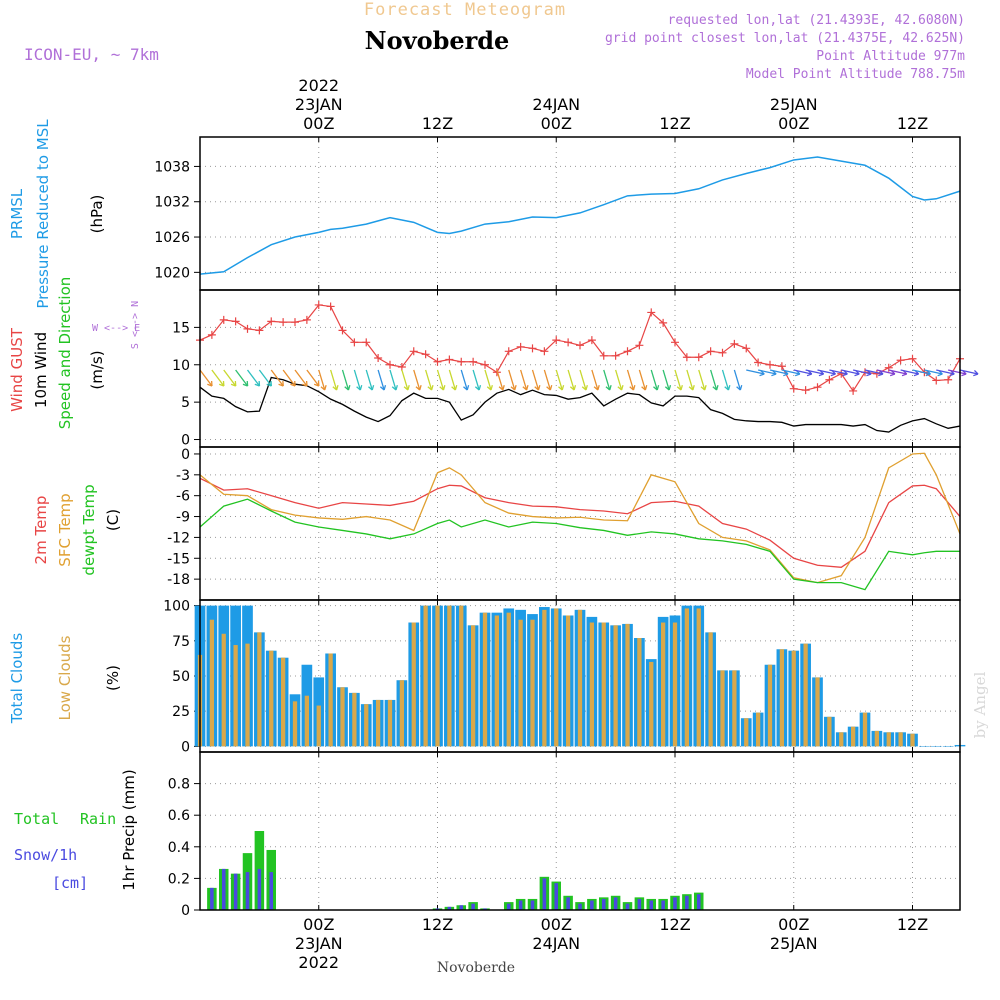 The image size is (1000, 1000). What do you see at coordinates (89, 529) in the screenshot?
I see `temp-label-dewpt: dewpt Temp` at bounding box center [89, 529].